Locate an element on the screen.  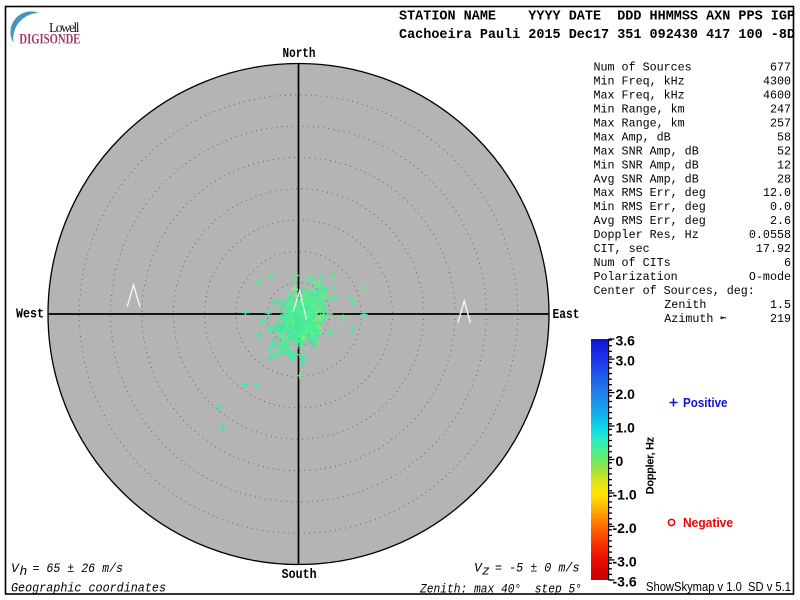
svg-text: = 65 ± 26 m/s is located at coordinates (75, 568).